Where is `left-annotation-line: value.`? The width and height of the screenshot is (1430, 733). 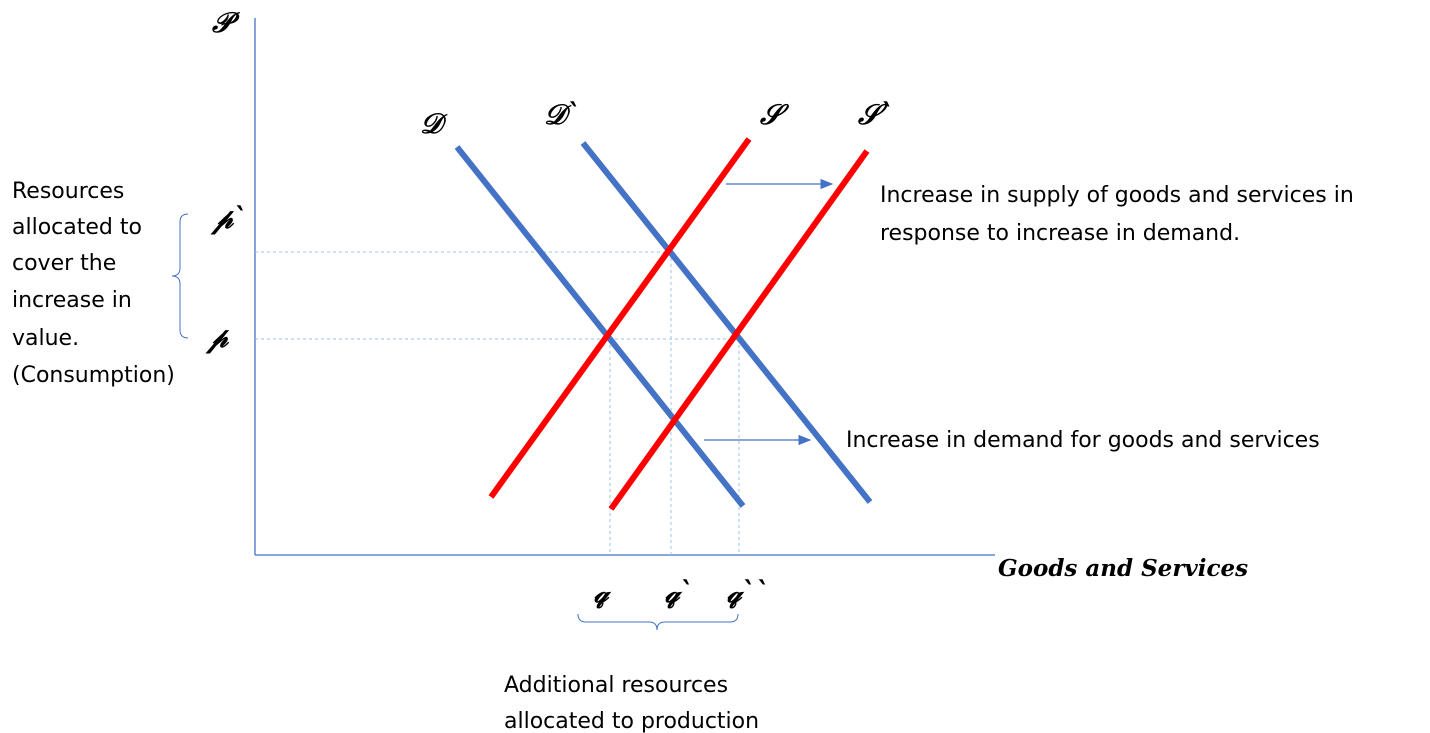
left-annotation-line: value. is located at coordinates (45, 338).